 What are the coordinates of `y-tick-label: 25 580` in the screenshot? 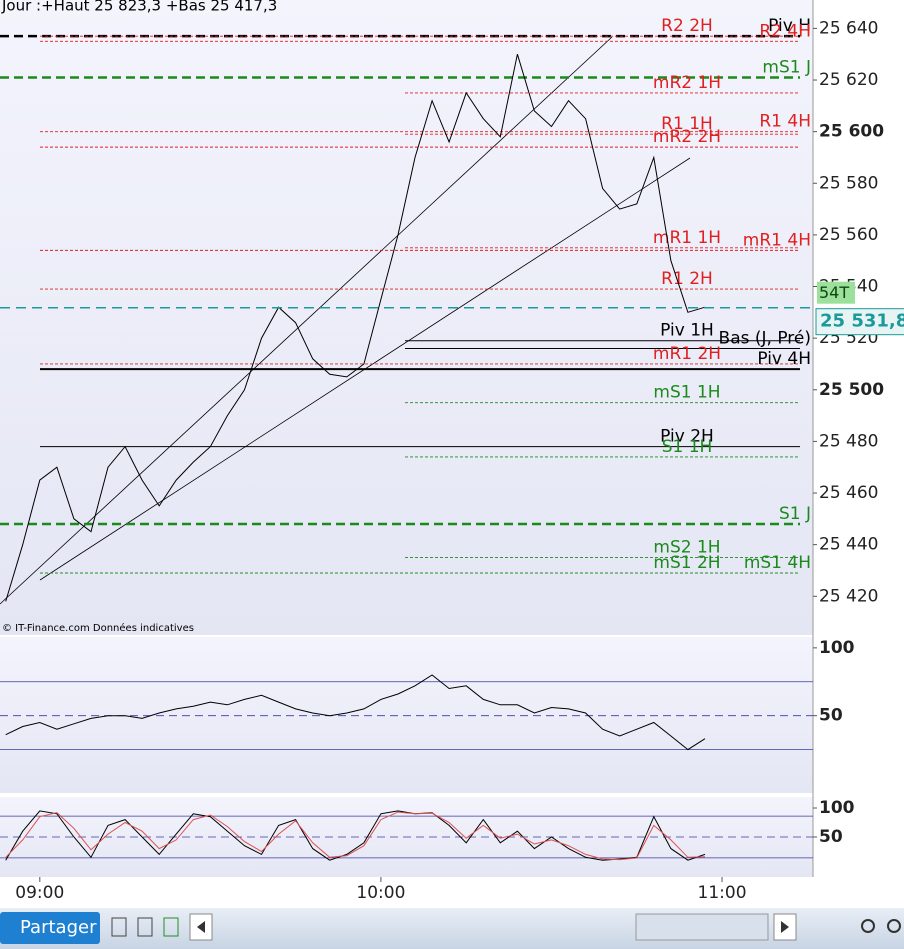 It's located at (848, 183).